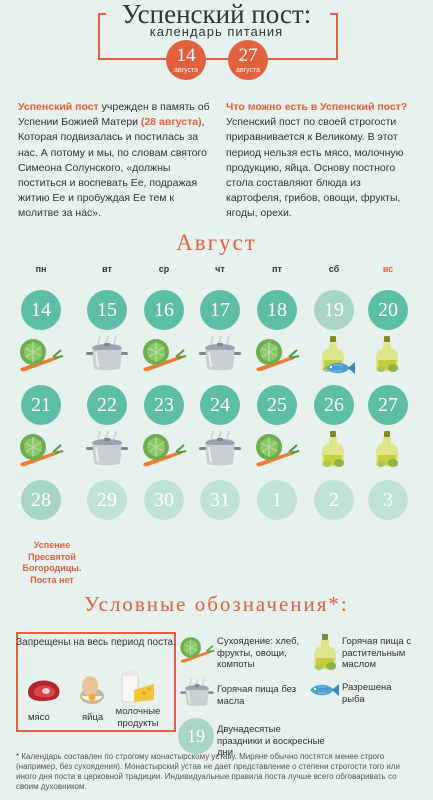  What do you see at coordinates (44, 690) in the screenshot?
I see `meat-icon` at bounding box center [44, 690].